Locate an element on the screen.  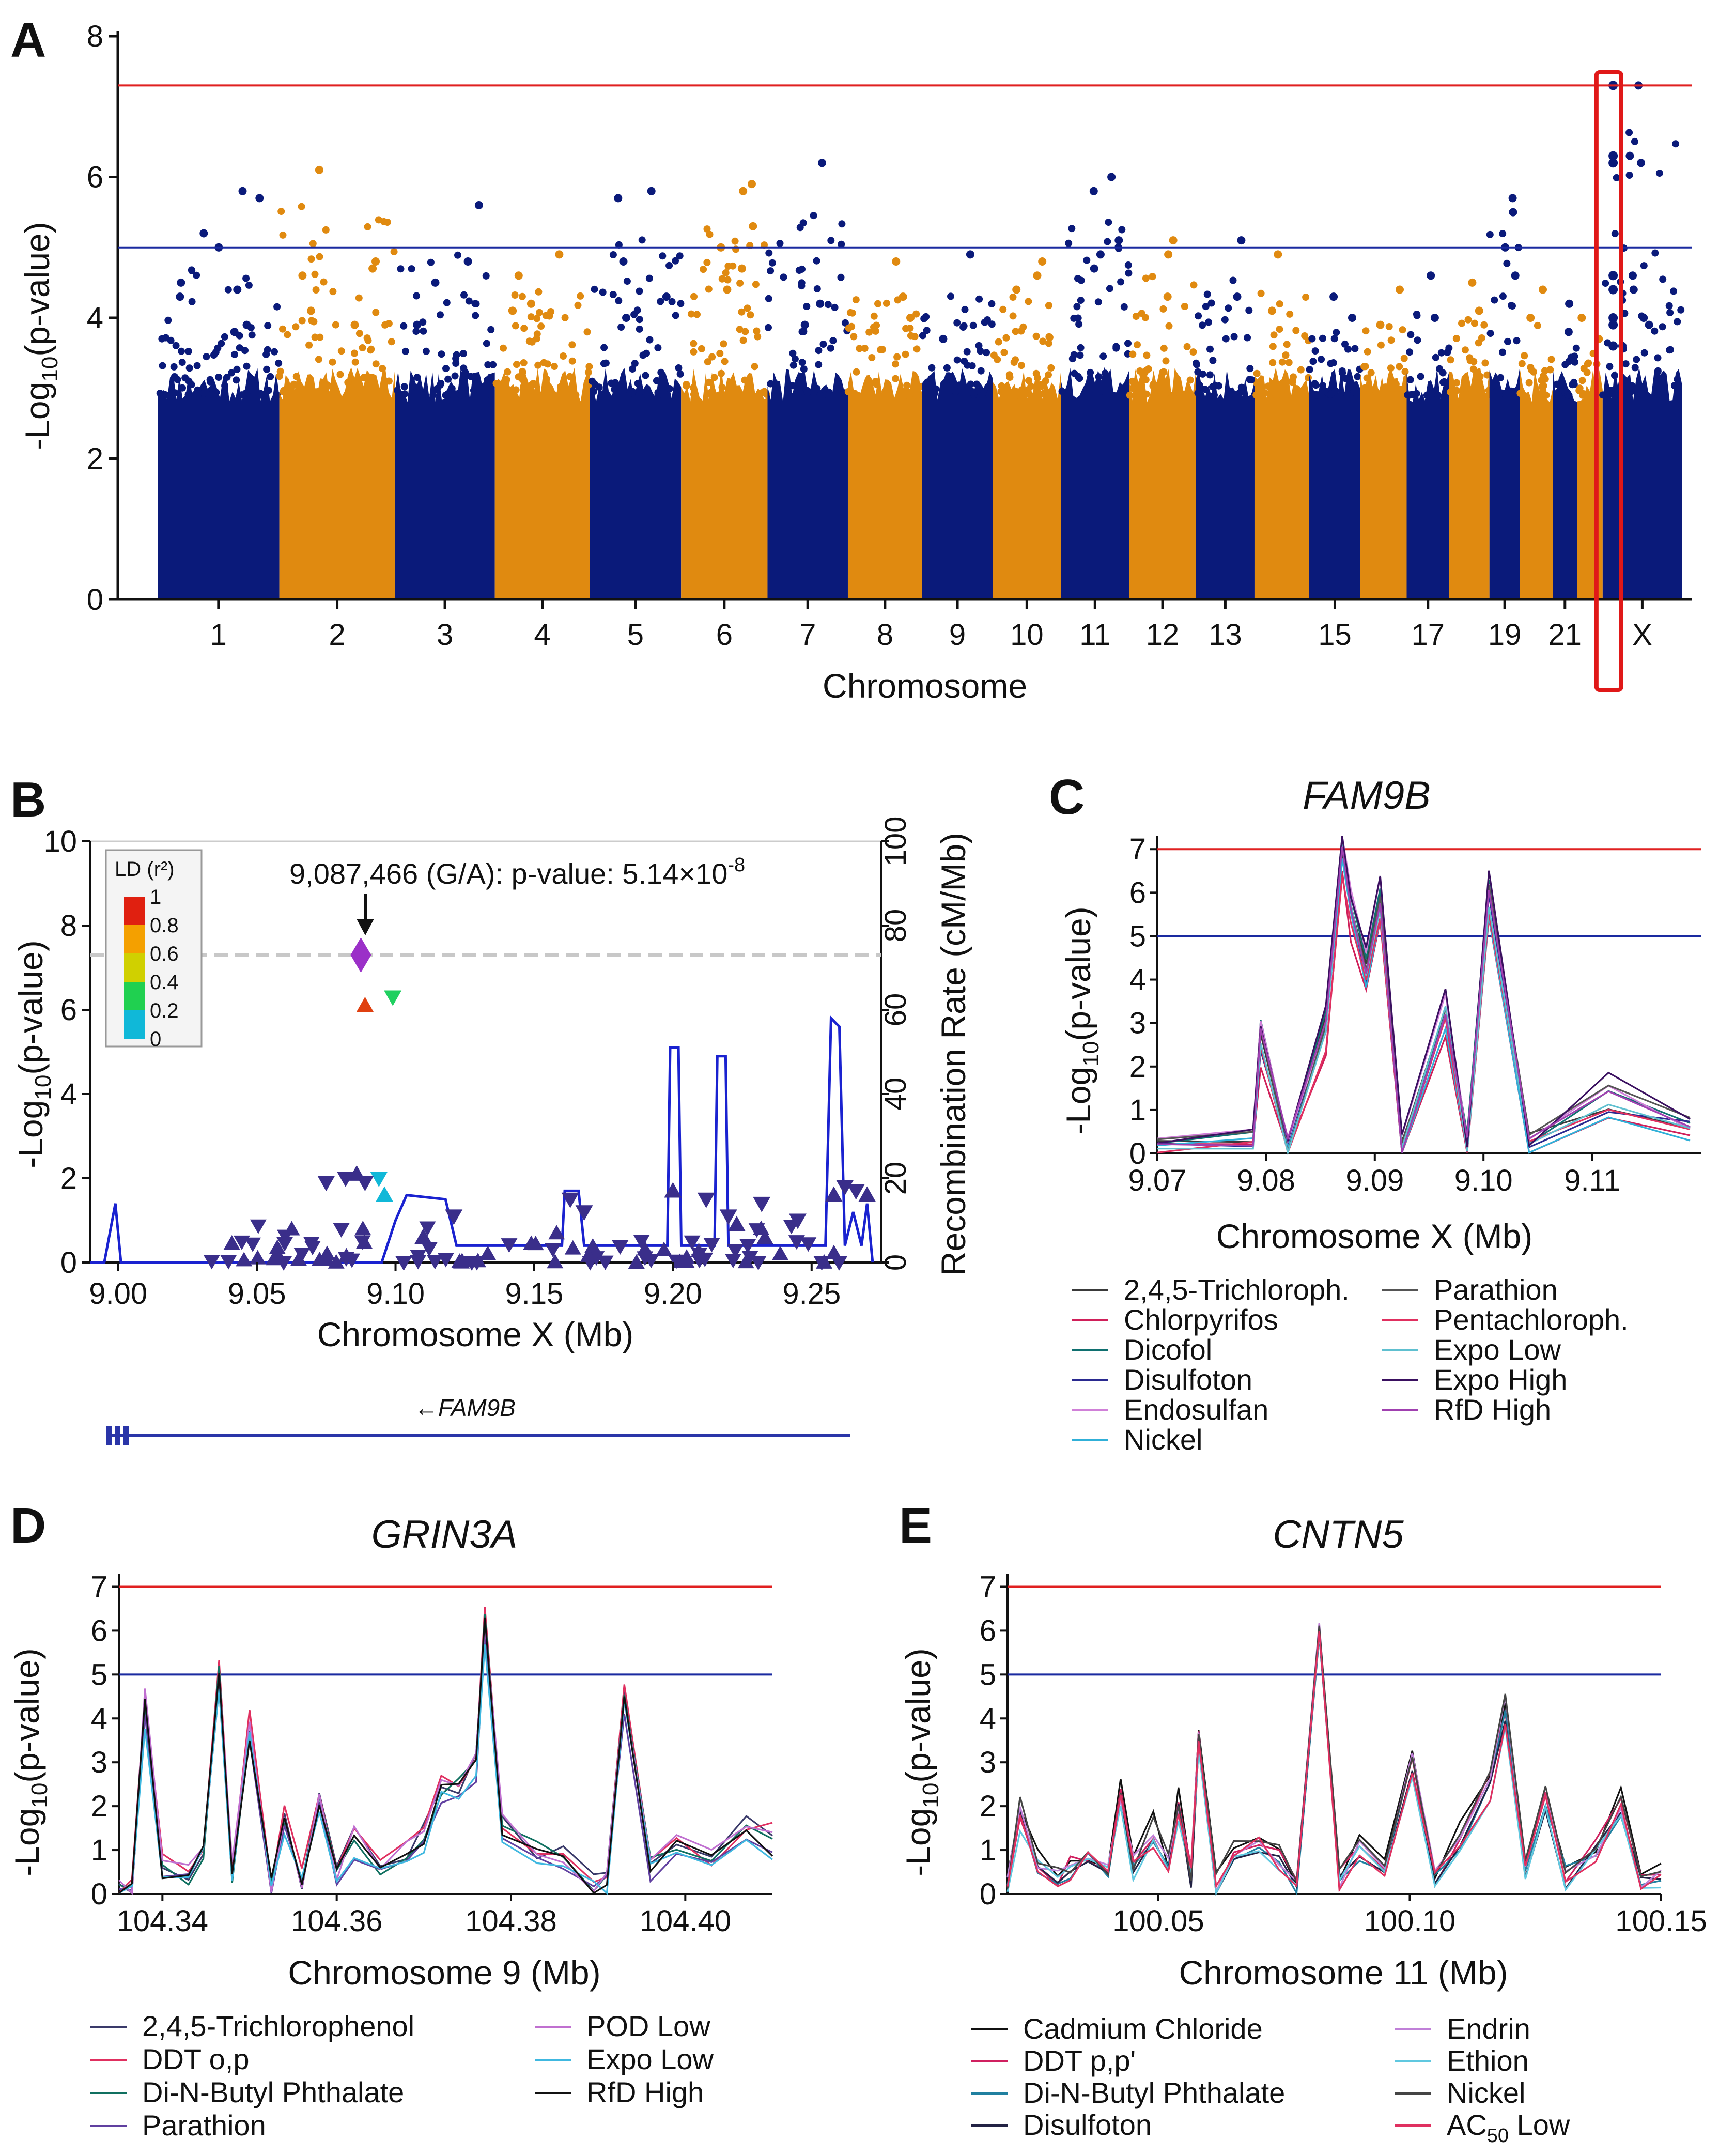
x-tick-label: 104.36 is located at coordinates (336, 1921).